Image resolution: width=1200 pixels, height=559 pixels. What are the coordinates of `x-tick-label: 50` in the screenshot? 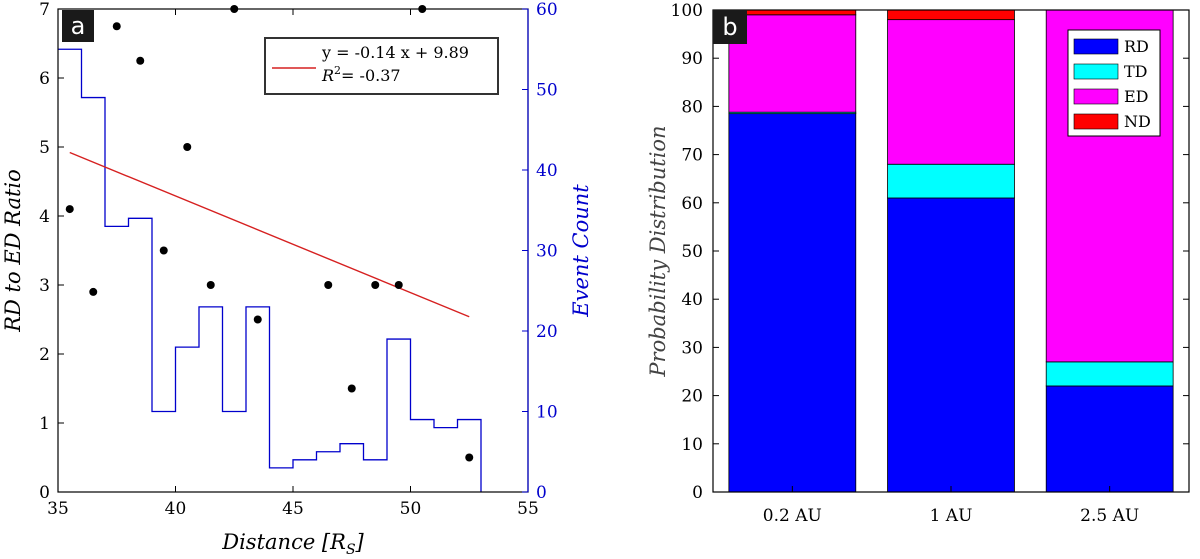 It's located at (411, 509).